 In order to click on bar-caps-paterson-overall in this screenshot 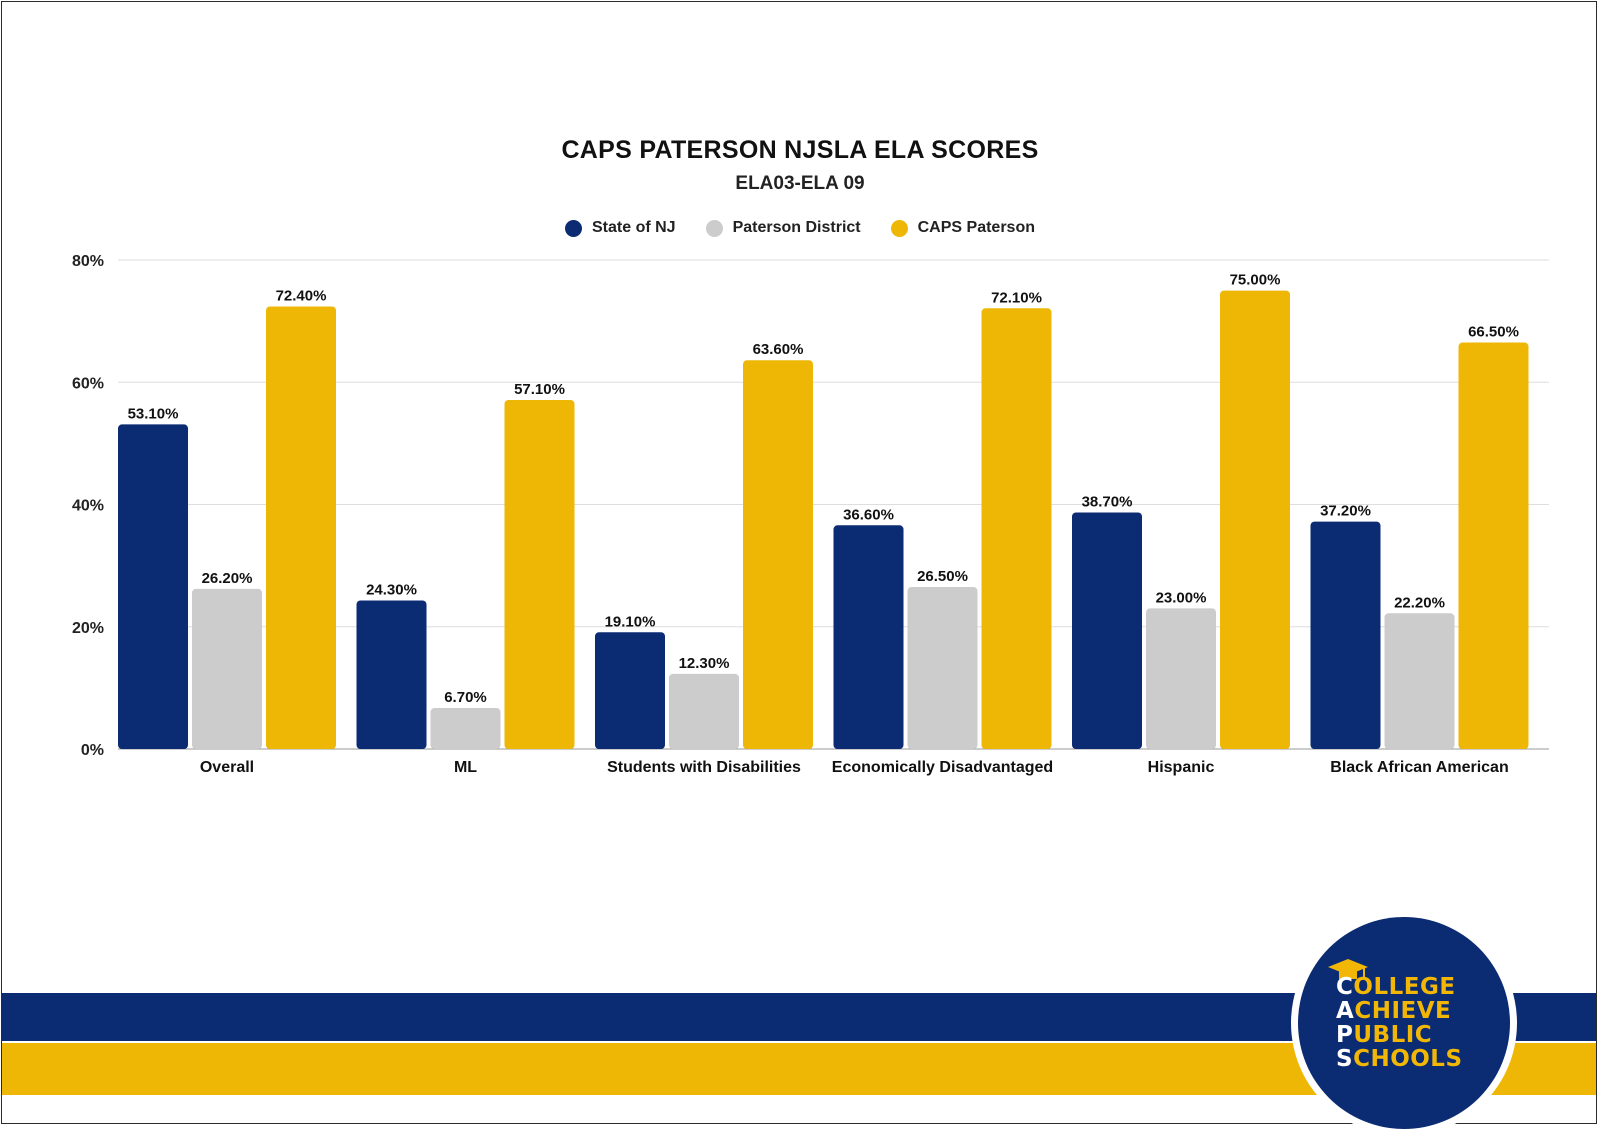, I will do `click(301, 527)`.